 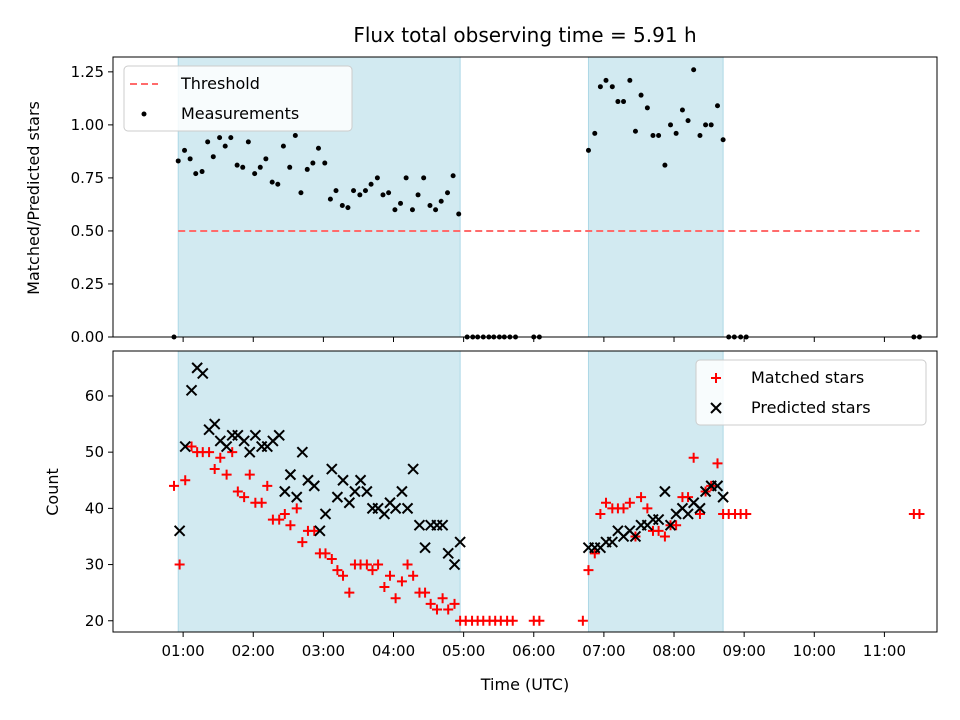 What do you see at coordinates (884, 651) in the screenshot?
I see `x-tick-label: 11:00` at bounding box center [884, 651].